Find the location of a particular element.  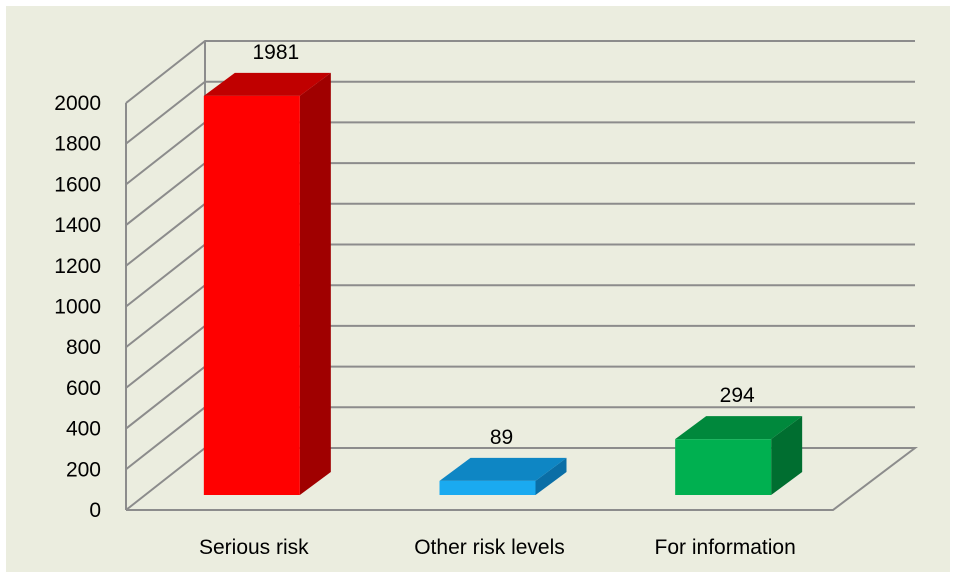

y-tick-label: 2000 is located at coordinates (77, 103).